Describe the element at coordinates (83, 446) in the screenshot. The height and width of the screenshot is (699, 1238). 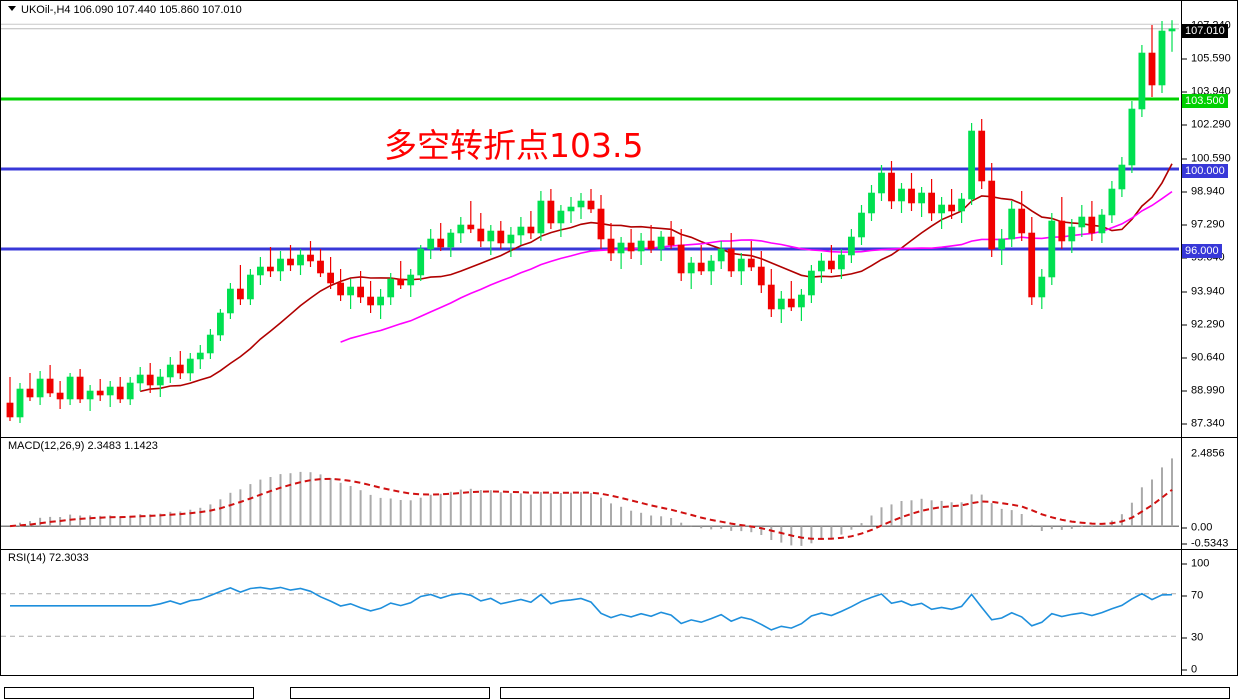
I see `macd-header: MACD(12,26,9) 2.3483 1.1423` at that location.